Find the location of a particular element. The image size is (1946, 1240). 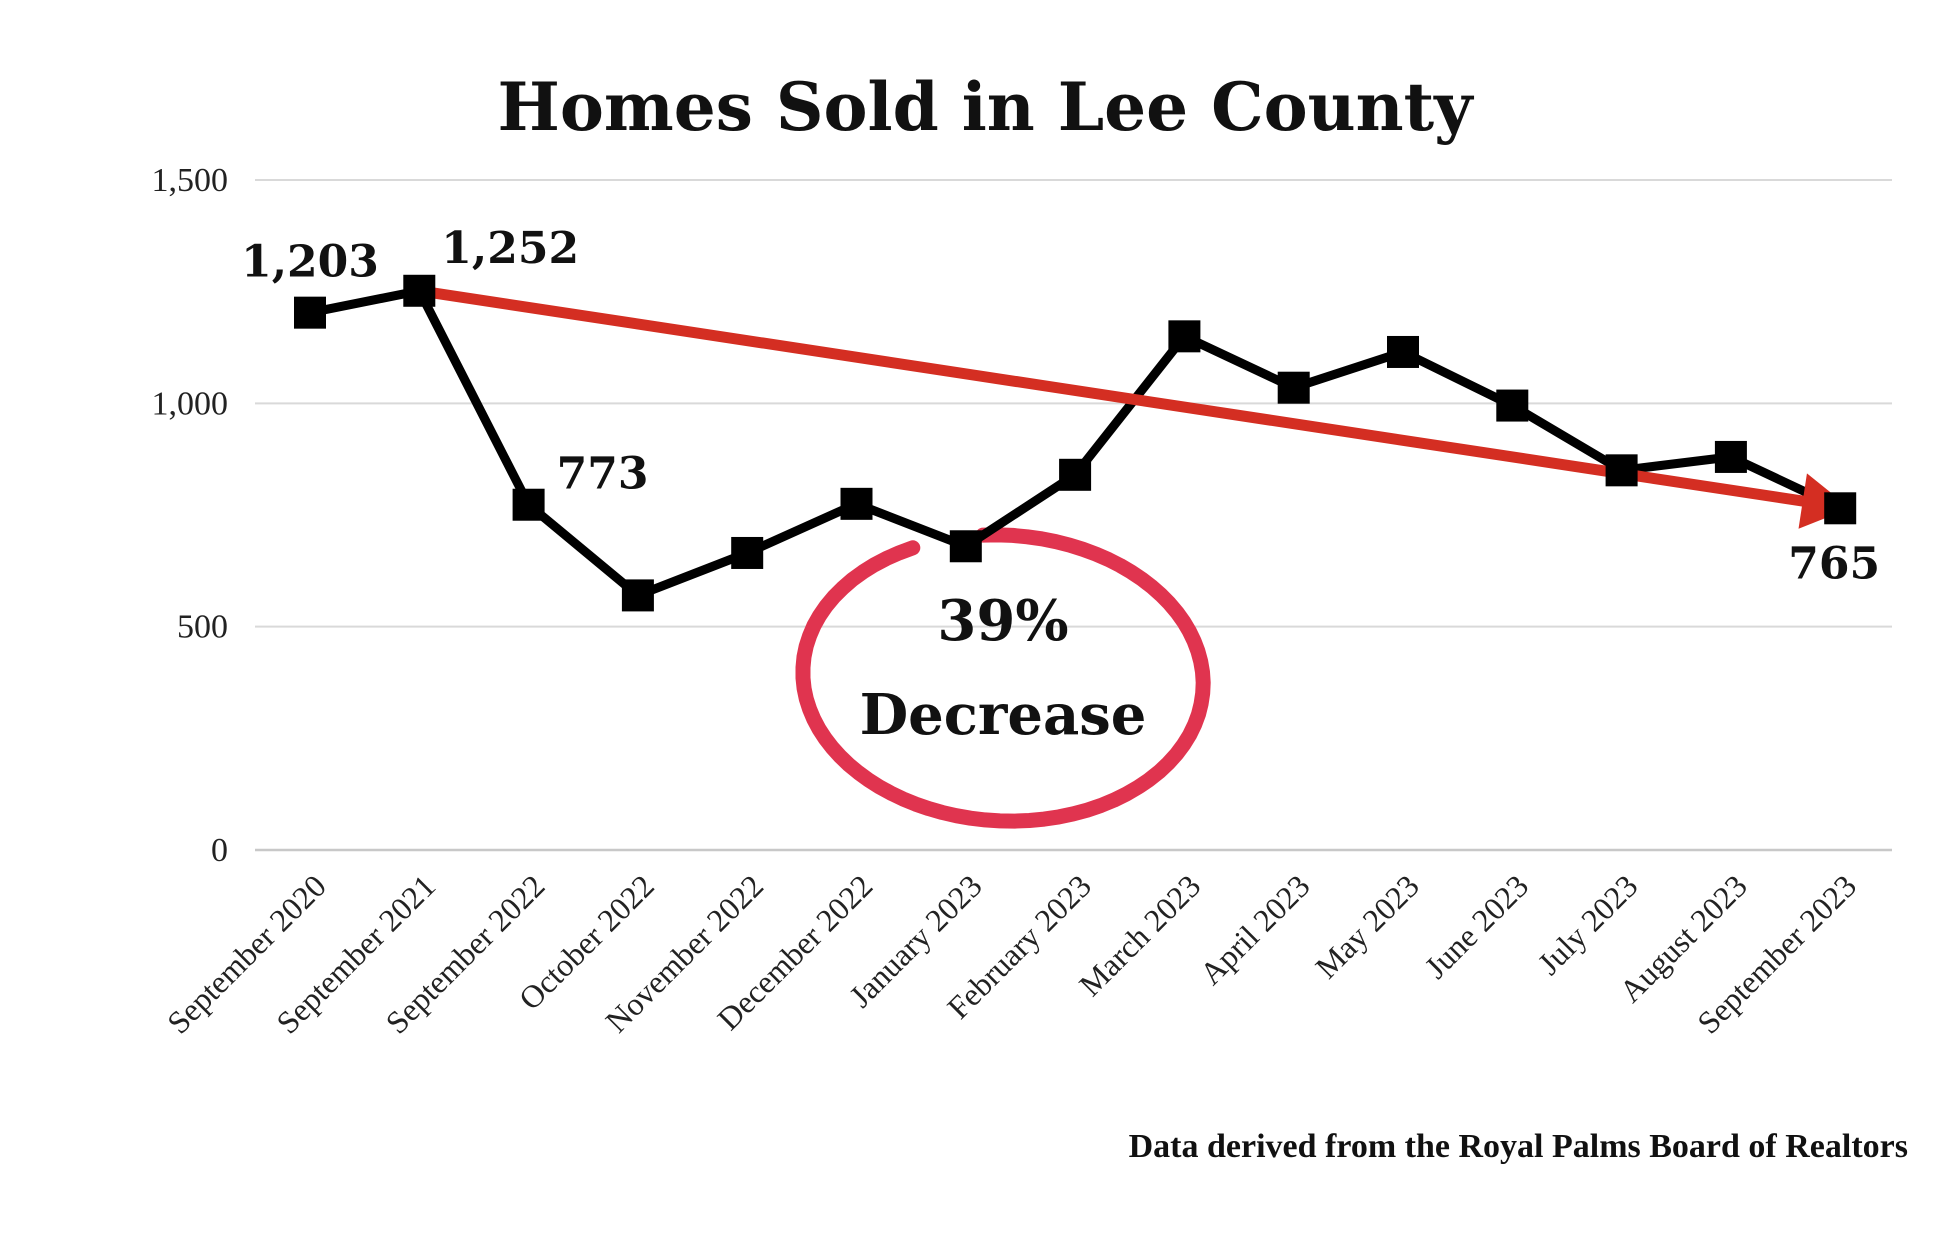

y-tick-label: 1,500 is located at coordinates (190, 180).